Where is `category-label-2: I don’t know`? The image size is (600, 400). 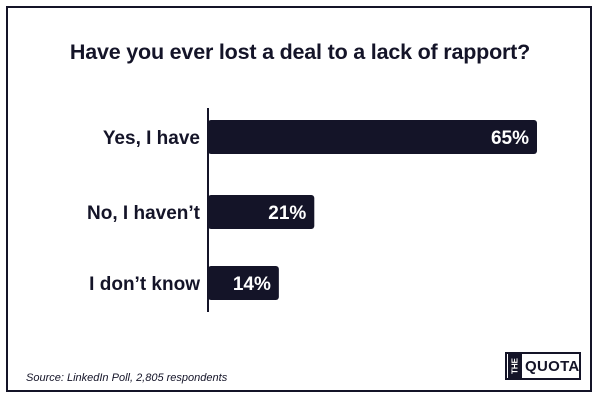
category-label-2: I don’t know is located at coordinates (144, 284).